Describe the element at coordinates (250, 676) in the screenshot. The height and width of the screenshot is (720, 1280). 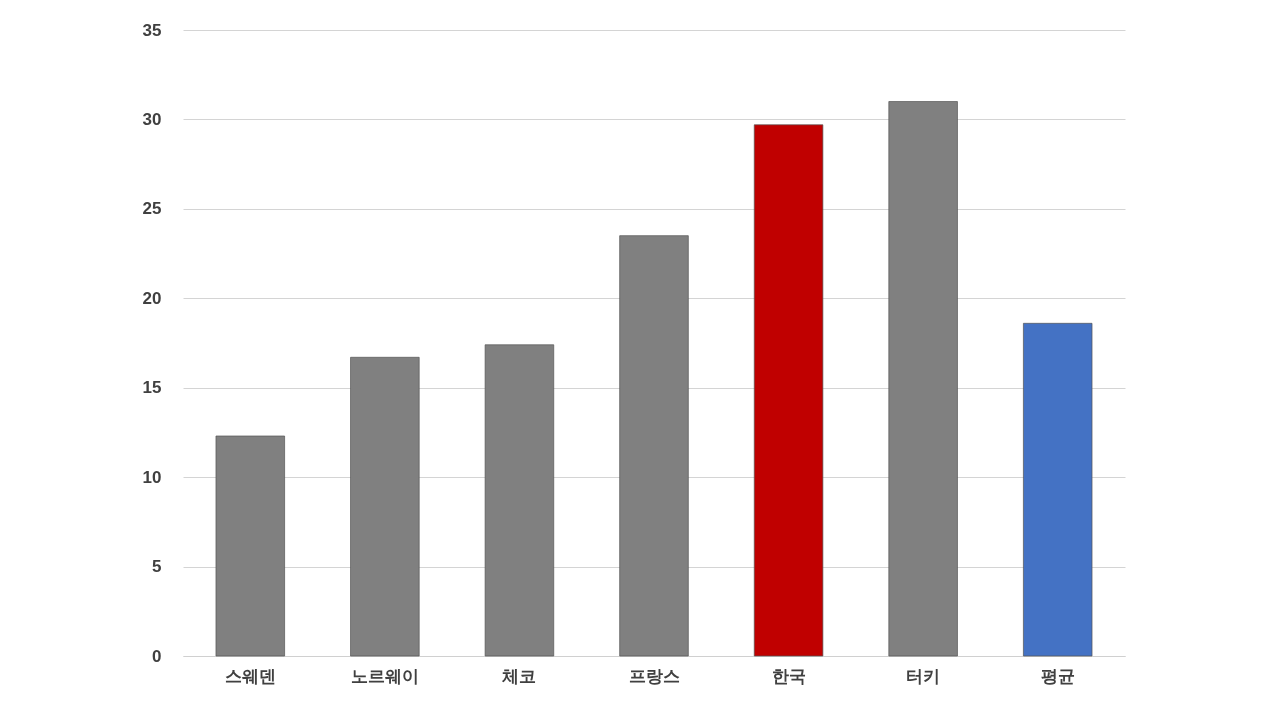
I see `x-tick-label: 스웨덴` at that location.